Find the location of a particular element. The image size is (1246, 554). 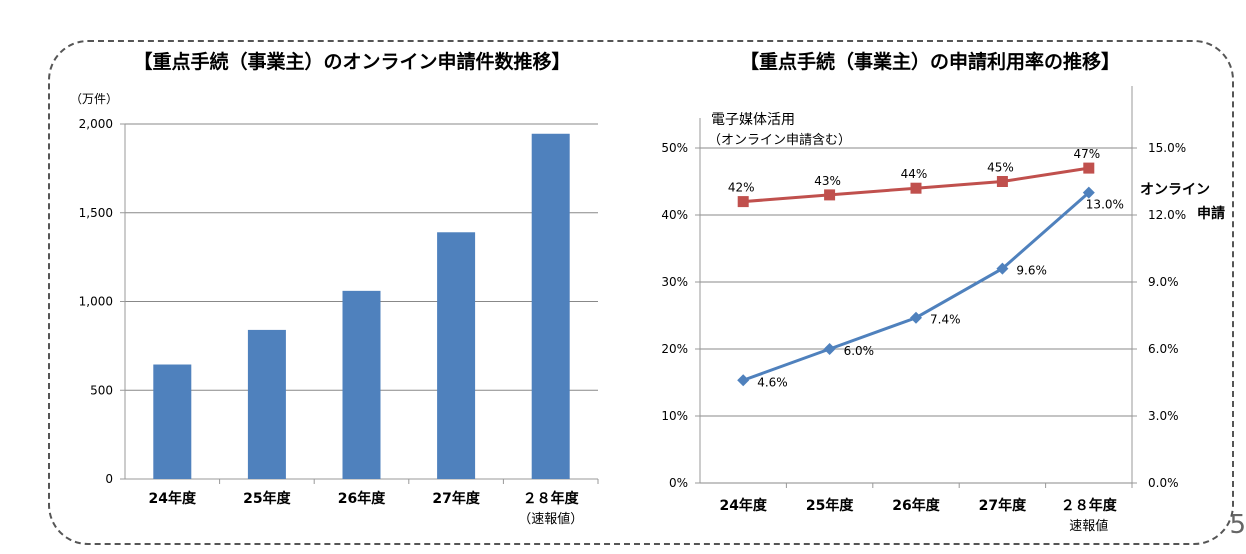

line-left-tick-label: 50% is located at coordinates (674, 148).